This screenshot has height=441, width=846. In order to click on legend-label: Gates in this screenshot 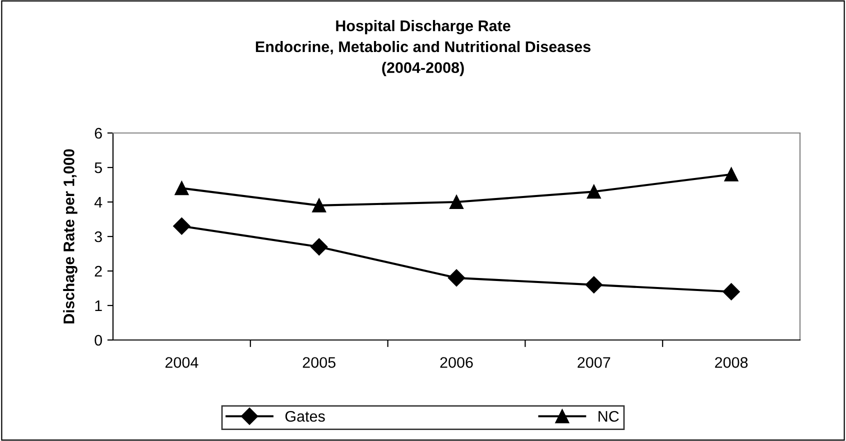, I will do `click(305, 416)`.